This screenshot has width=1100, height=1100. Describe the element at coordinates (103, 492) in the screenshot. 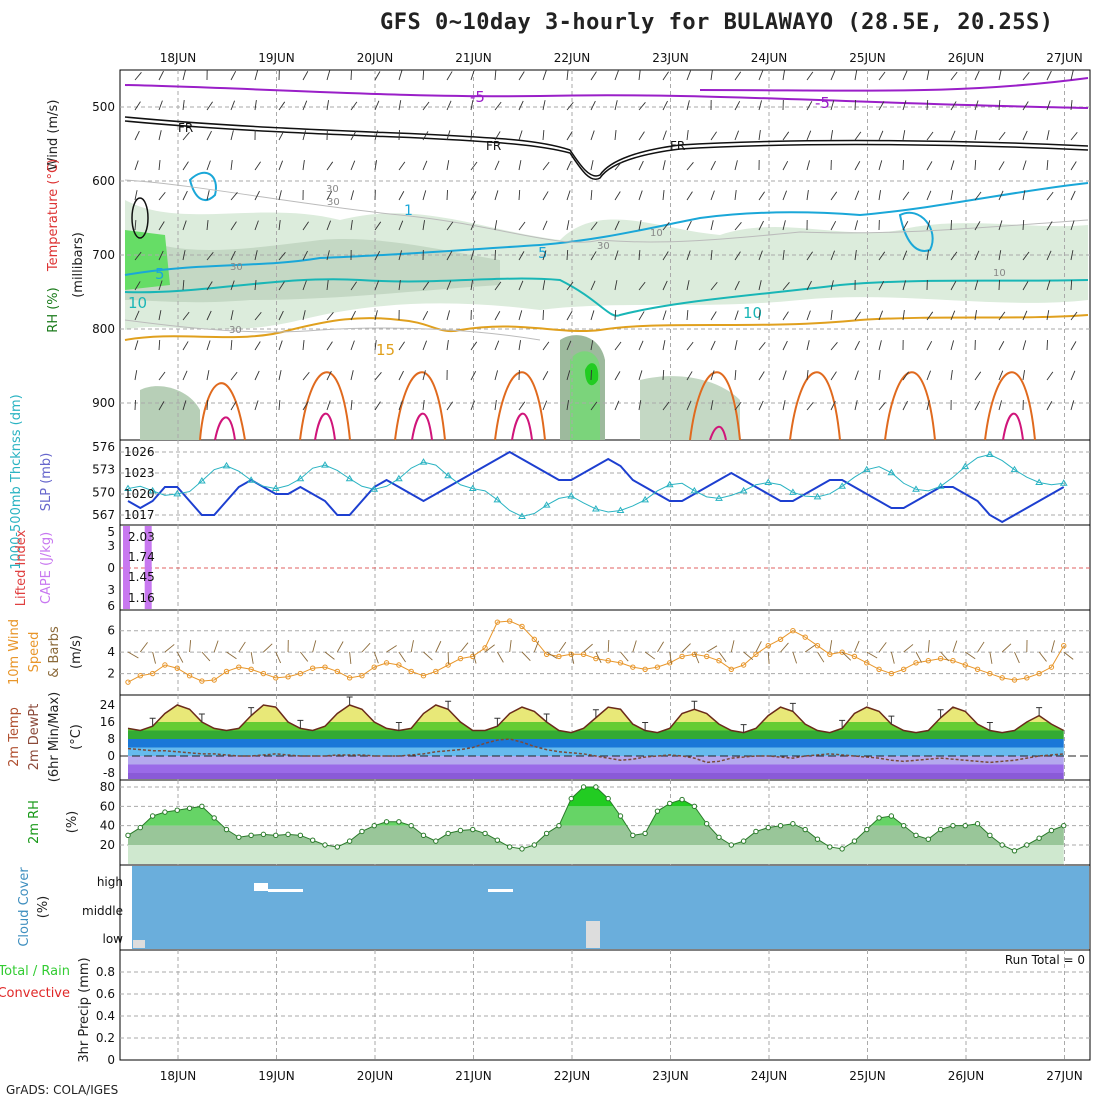

I see `thtick-2: 570` at that location.